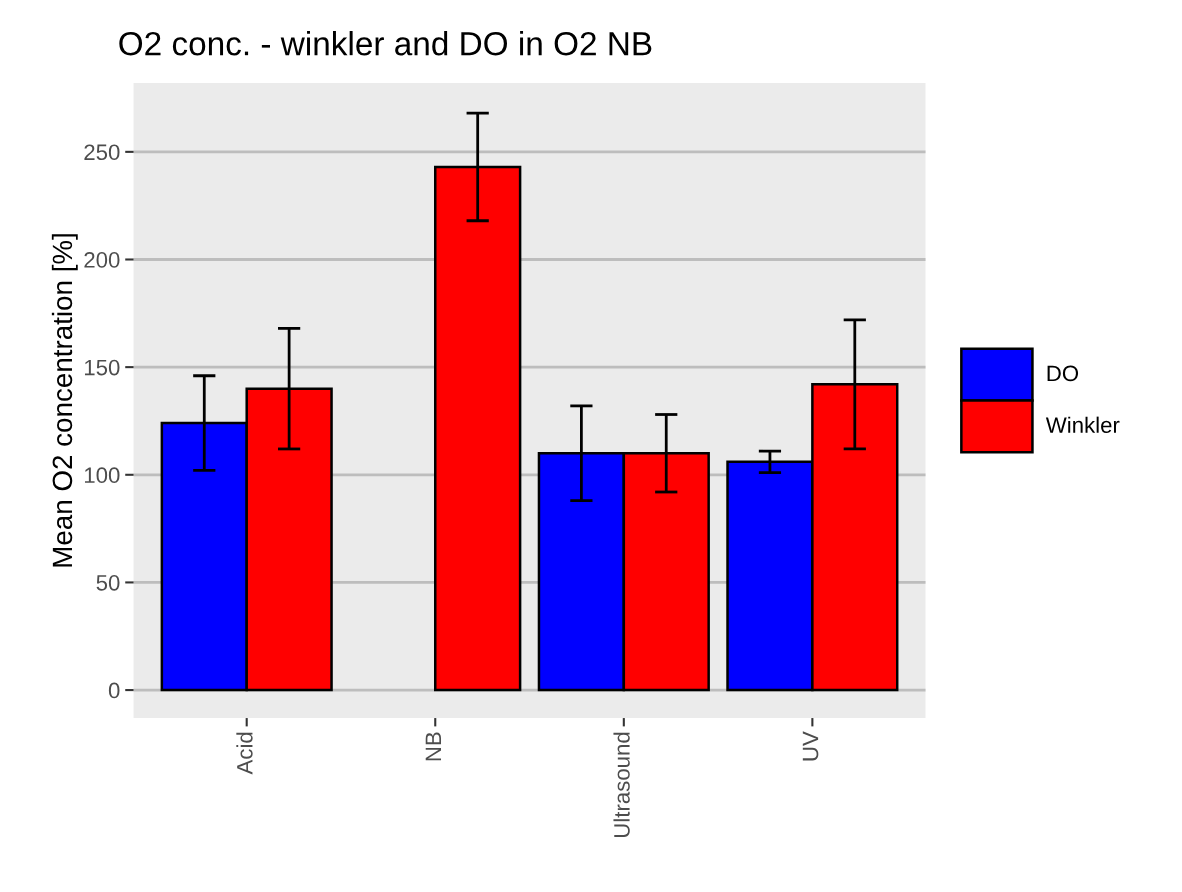 The width and height of the screenshot is (1182, 892). Describe the element at coordinates (433, 746) in the screenshot. I see `x-tick-label: NB` at that location.